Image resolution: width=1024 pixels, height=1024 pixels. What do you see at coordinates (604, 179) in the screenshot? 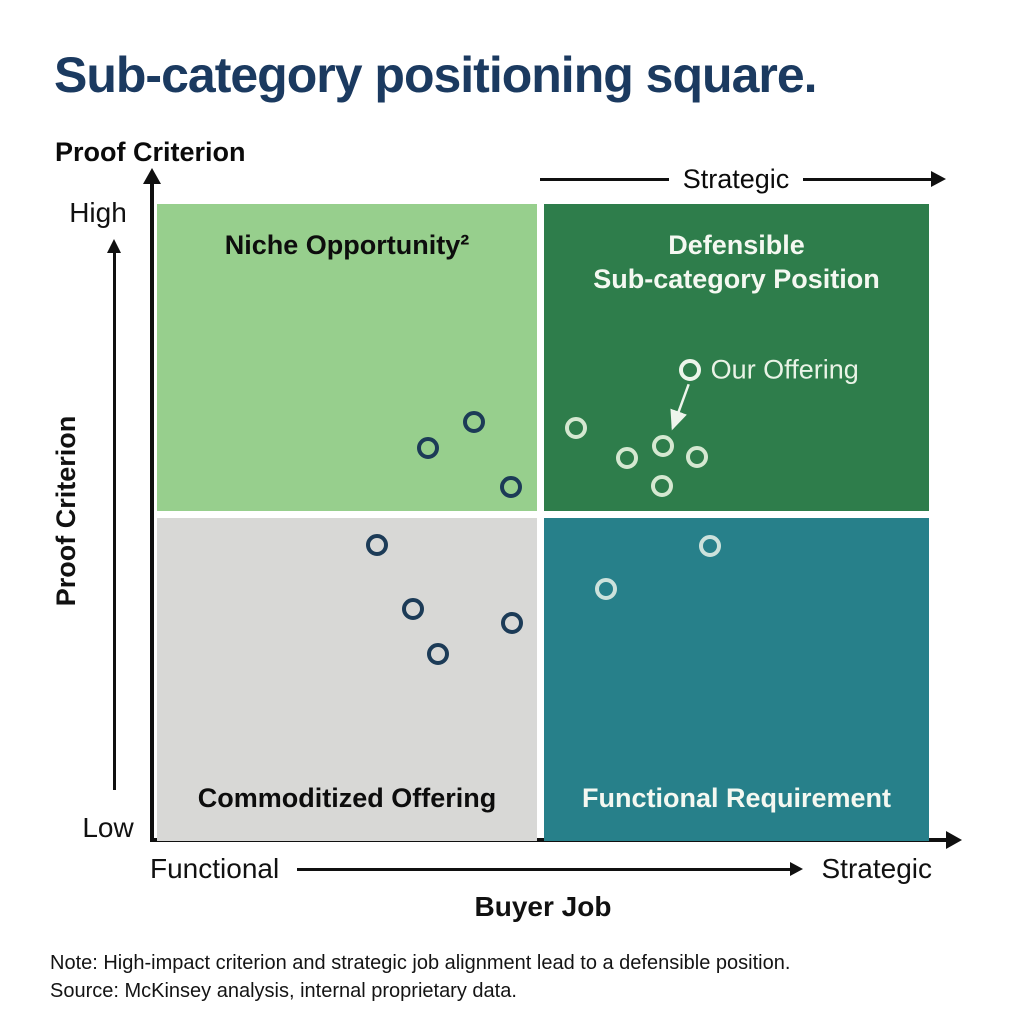
I see `arrow-line` at bounding box center [604, 179].